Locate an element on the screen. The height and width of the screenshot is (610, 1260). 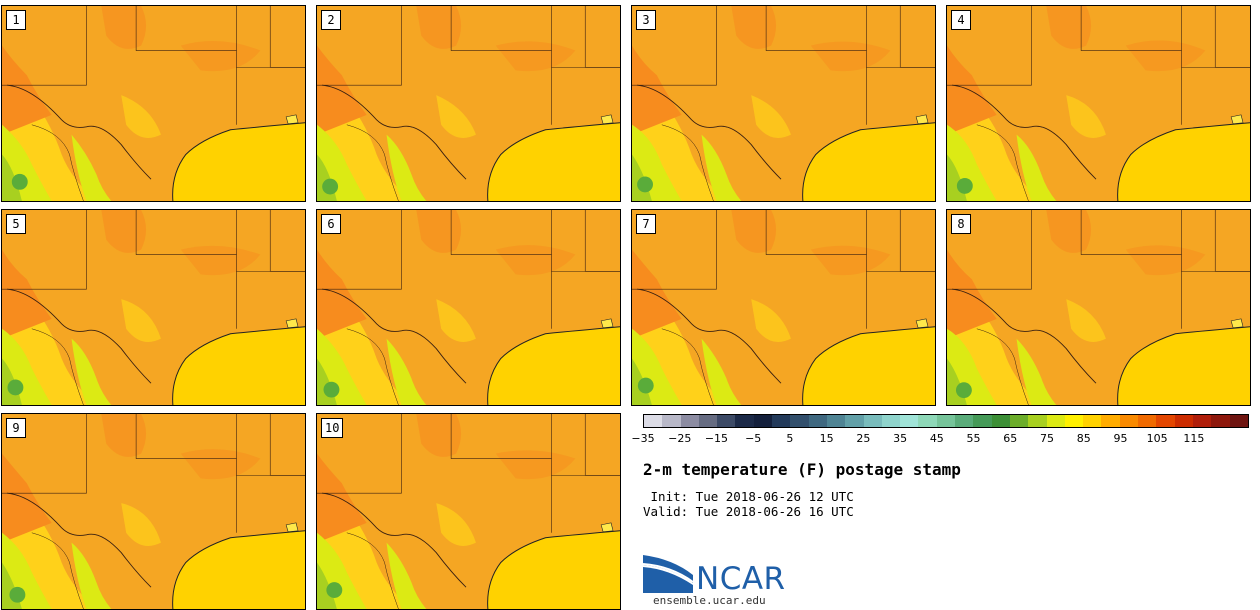
member-panel-3: 3 is located at coordinates (783, 103).